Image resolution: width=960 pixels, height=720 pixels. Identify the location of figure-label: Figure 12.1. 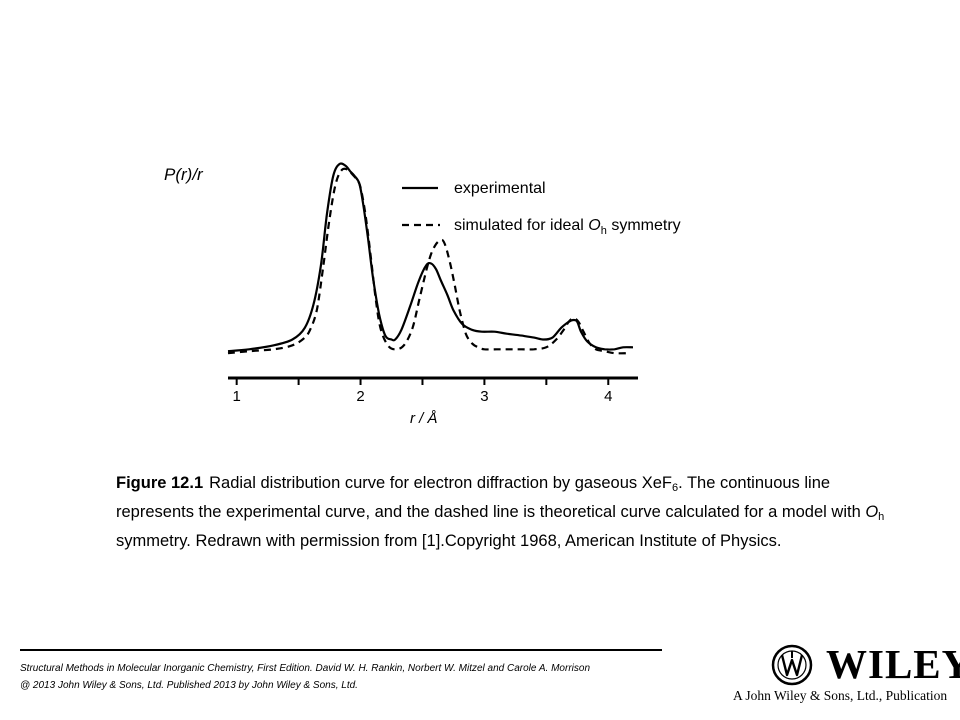
(160, 483).